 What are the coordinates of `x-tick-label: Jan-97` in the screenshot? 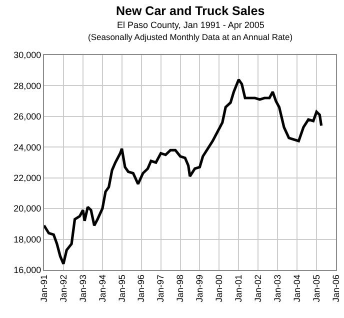 It's located at (161, 288).